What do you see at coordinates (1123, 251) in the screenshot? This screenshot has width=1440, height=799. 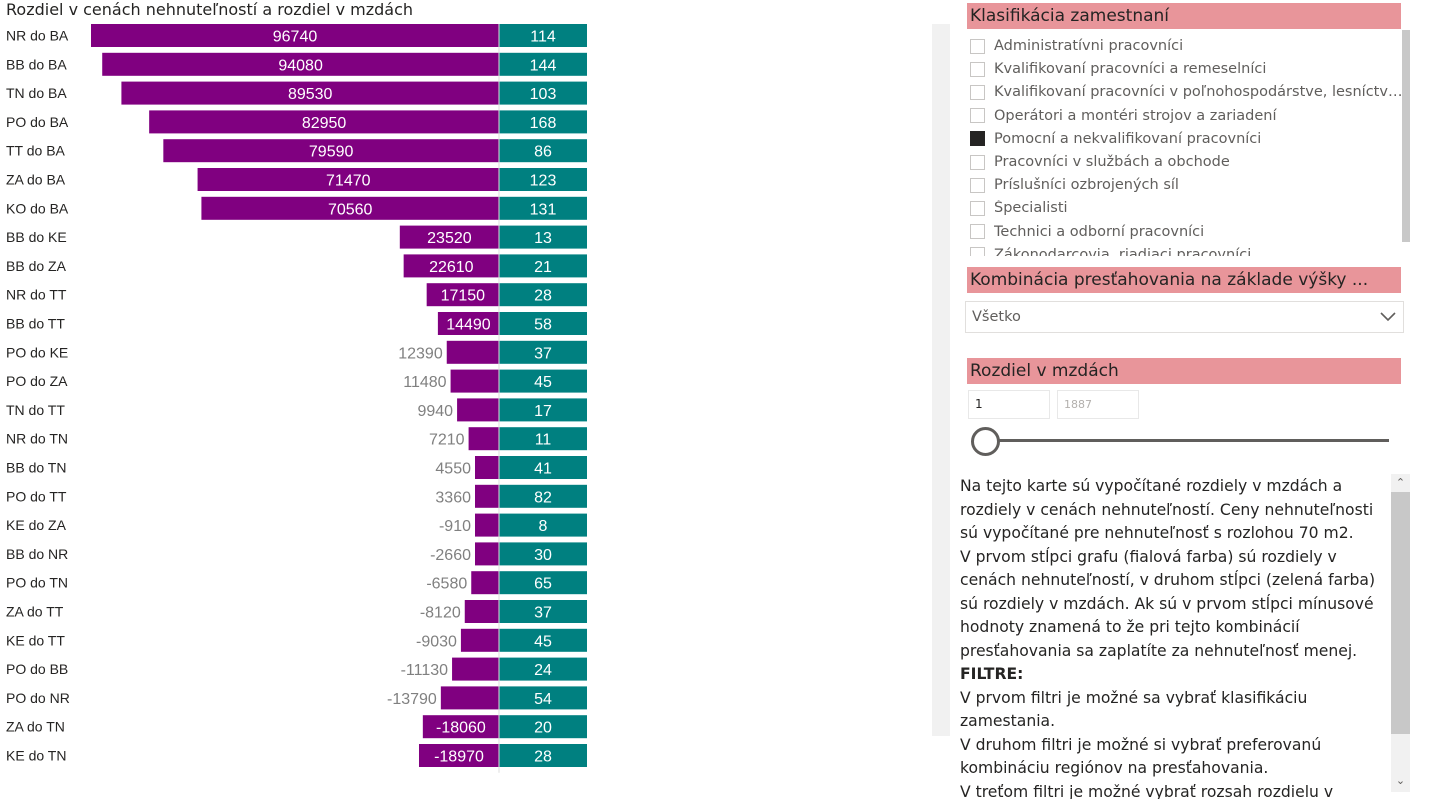 I see `classification-option-label: Zákonodarcovia, riadiaci pracovníci` at bounding box center [1123, 251].